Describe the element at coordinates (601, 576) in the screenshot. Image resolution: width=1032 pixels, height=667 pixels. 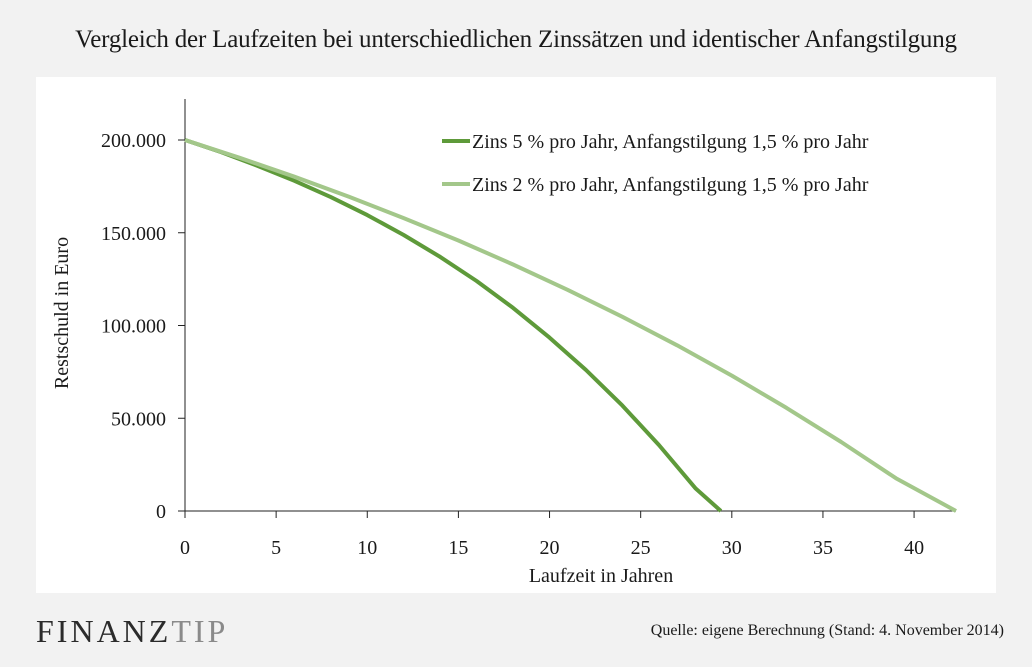
I see `x-axis-label: Laufzeit in Jahren` at that location.